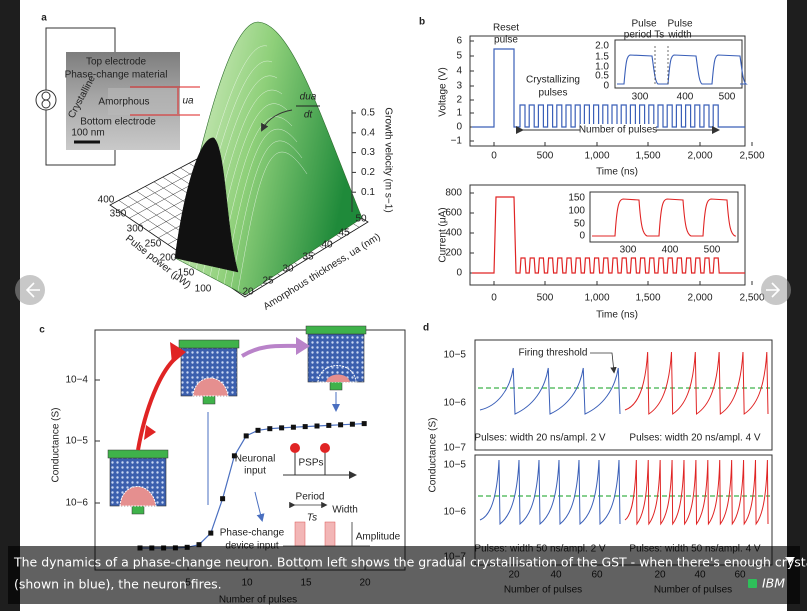 This screenshot has height=611, width=807. I want to click on y-tick-label: 350, so click(118, 214).